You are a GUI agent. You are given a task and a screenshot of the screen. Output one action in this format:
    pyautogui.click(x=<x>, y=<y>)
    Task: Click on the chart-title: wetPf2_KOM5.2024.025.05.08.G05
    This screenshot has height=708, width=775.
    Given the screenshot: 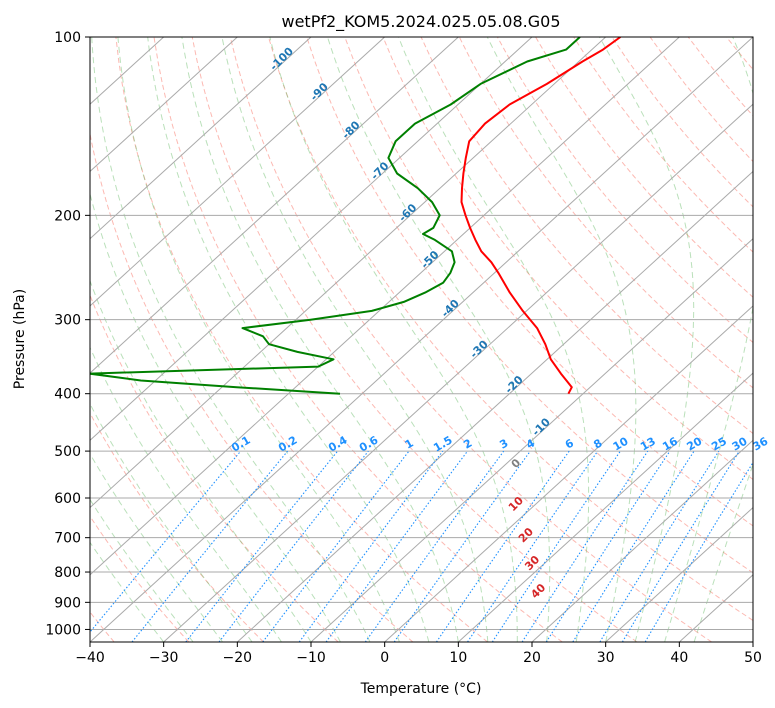 What is the action you would take?
    pyautogui.click(x=420, y=22)
    